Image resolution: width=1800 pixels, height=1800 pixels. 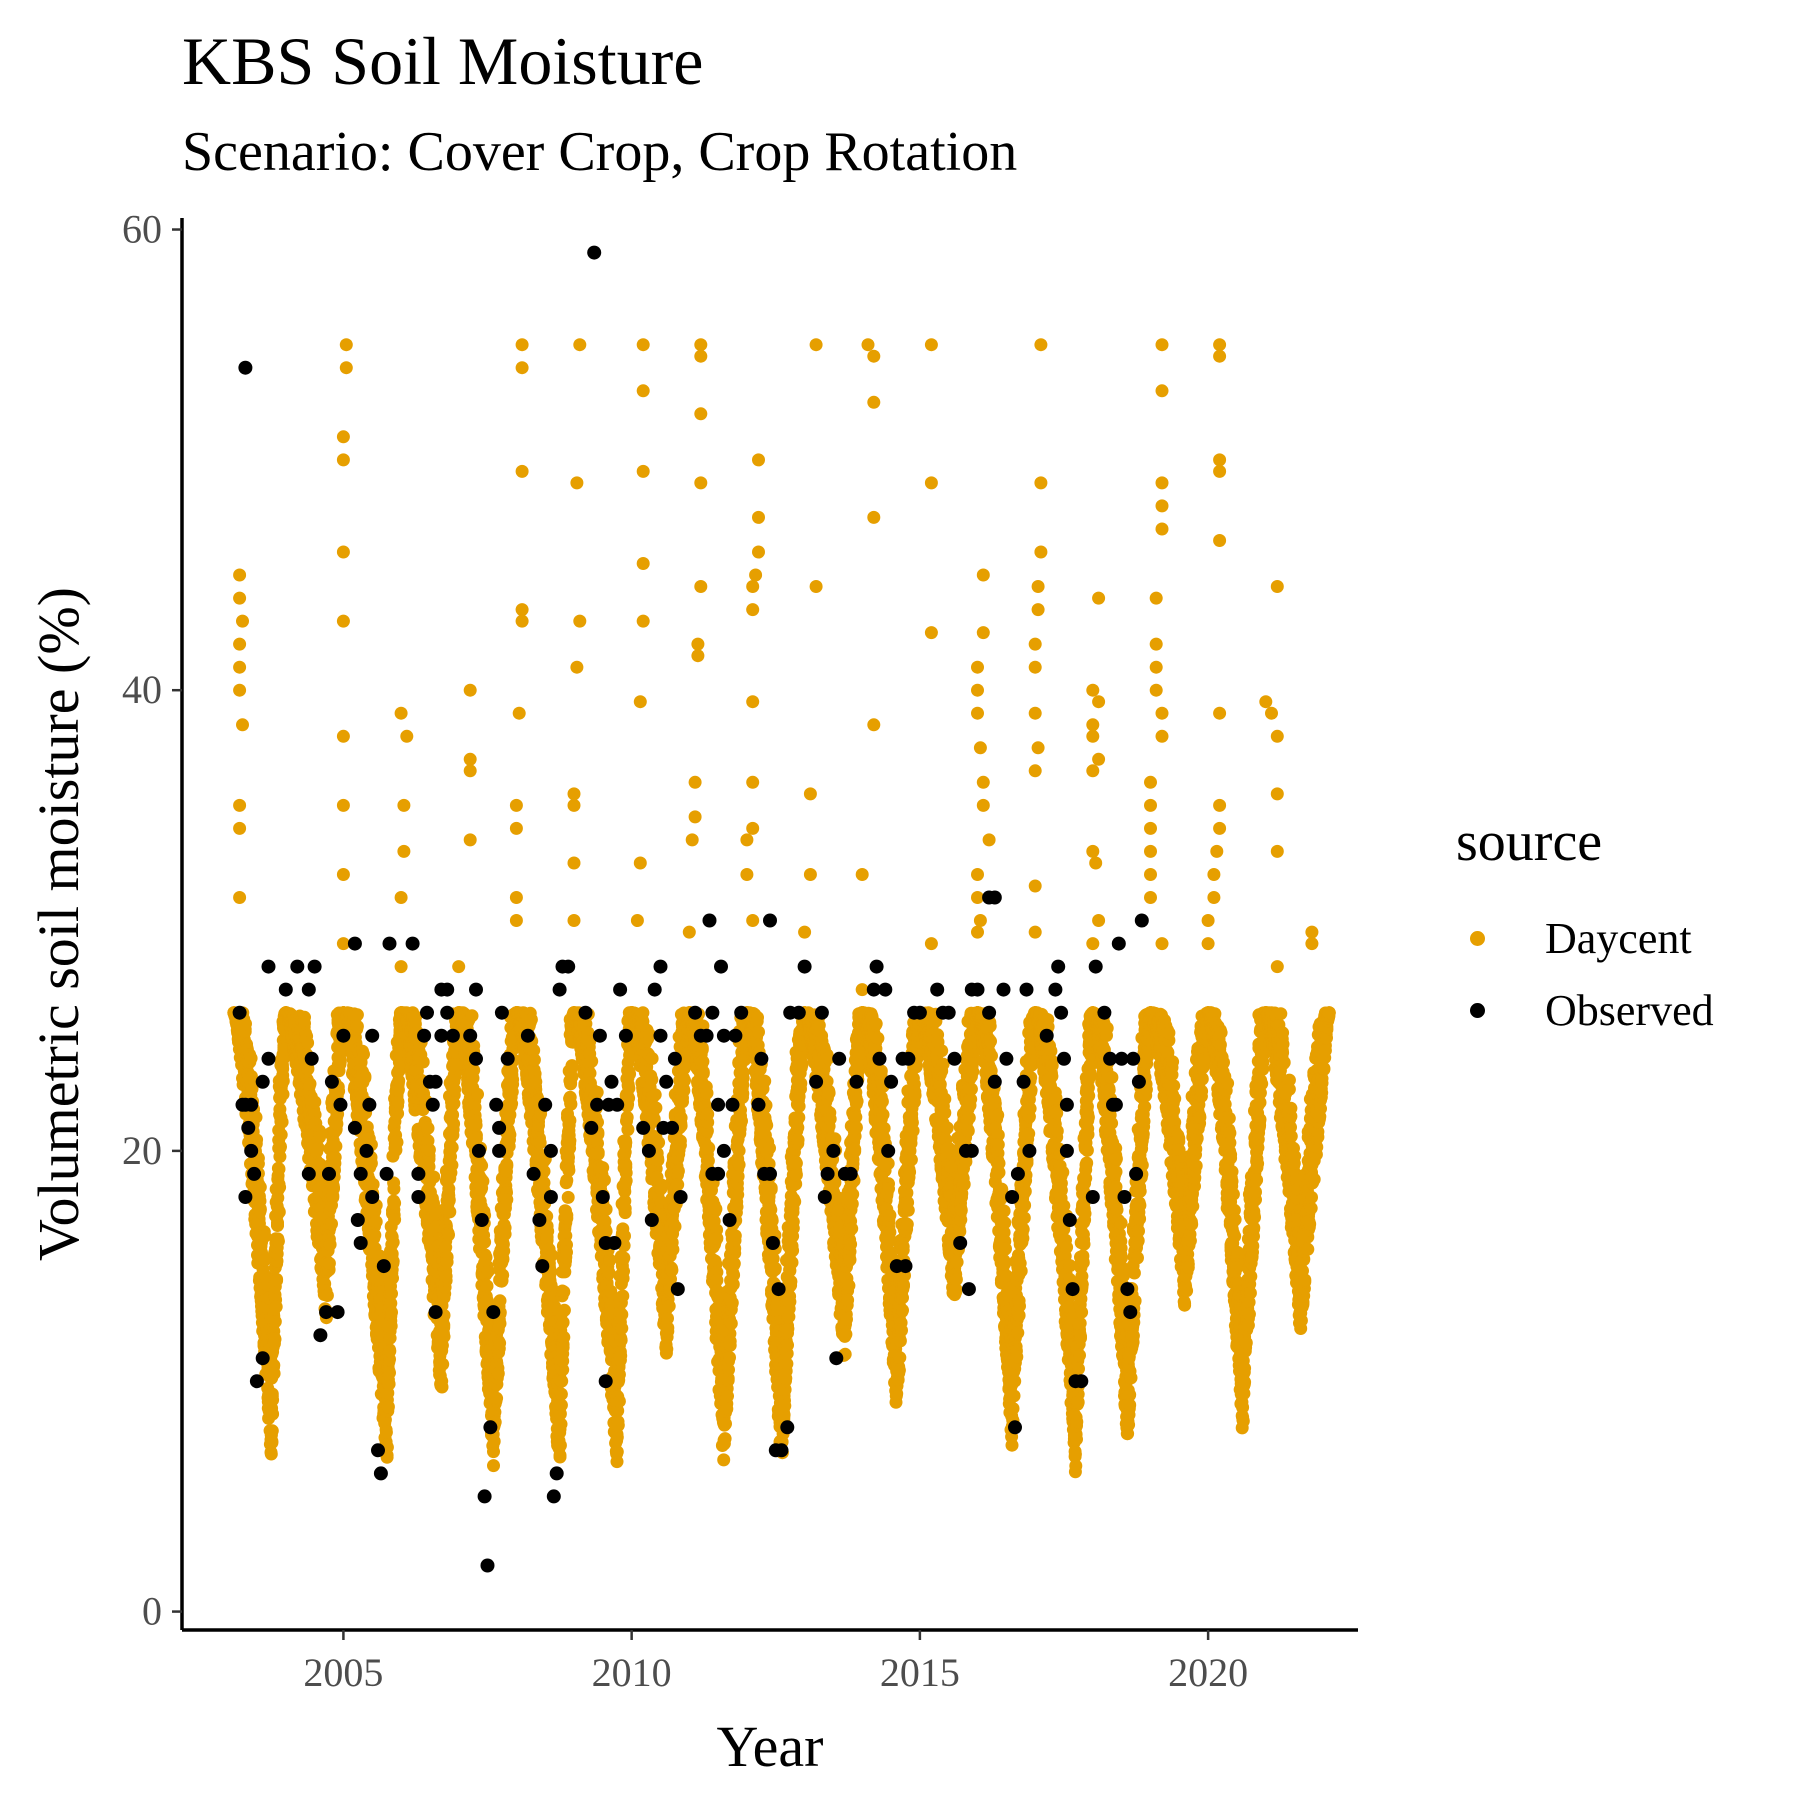 I want to click on chart-title: KBS Soil Moisture, so click(x=443, y=61).